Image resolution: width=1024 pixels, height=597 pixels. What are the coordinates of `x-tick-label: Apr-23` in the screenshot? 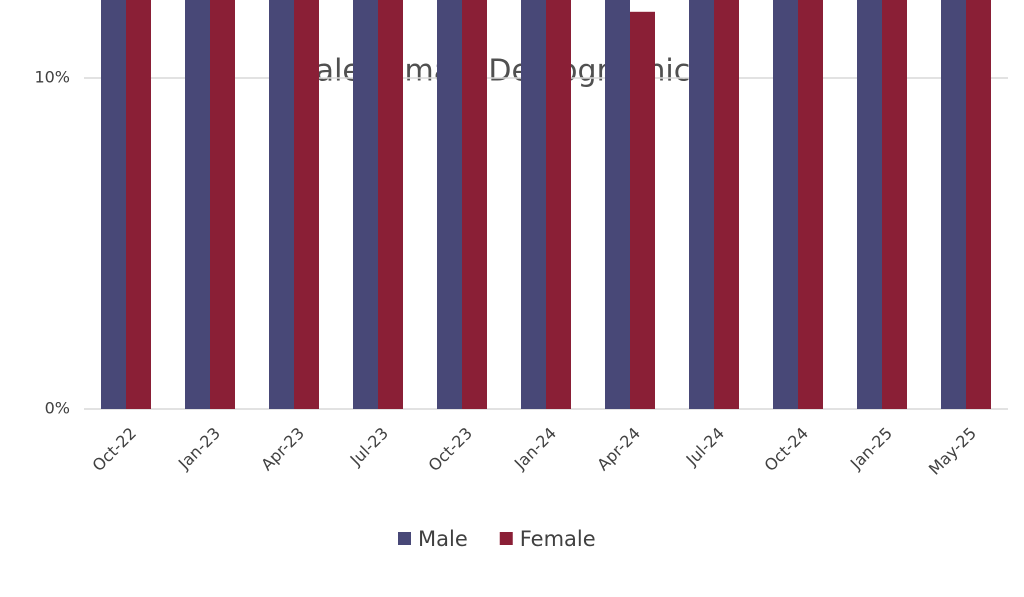 It's located at (282, 449).